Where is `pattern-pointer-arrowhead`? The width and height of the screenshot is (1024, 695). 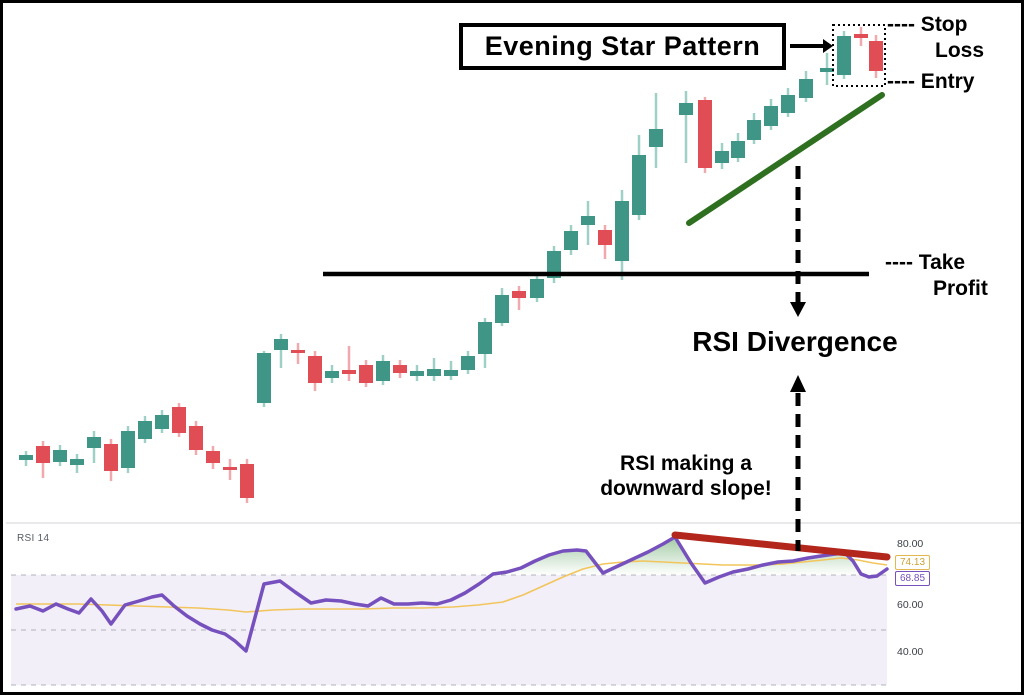 pattern-pointer-arrowhead is located at coordinates (828, 46).